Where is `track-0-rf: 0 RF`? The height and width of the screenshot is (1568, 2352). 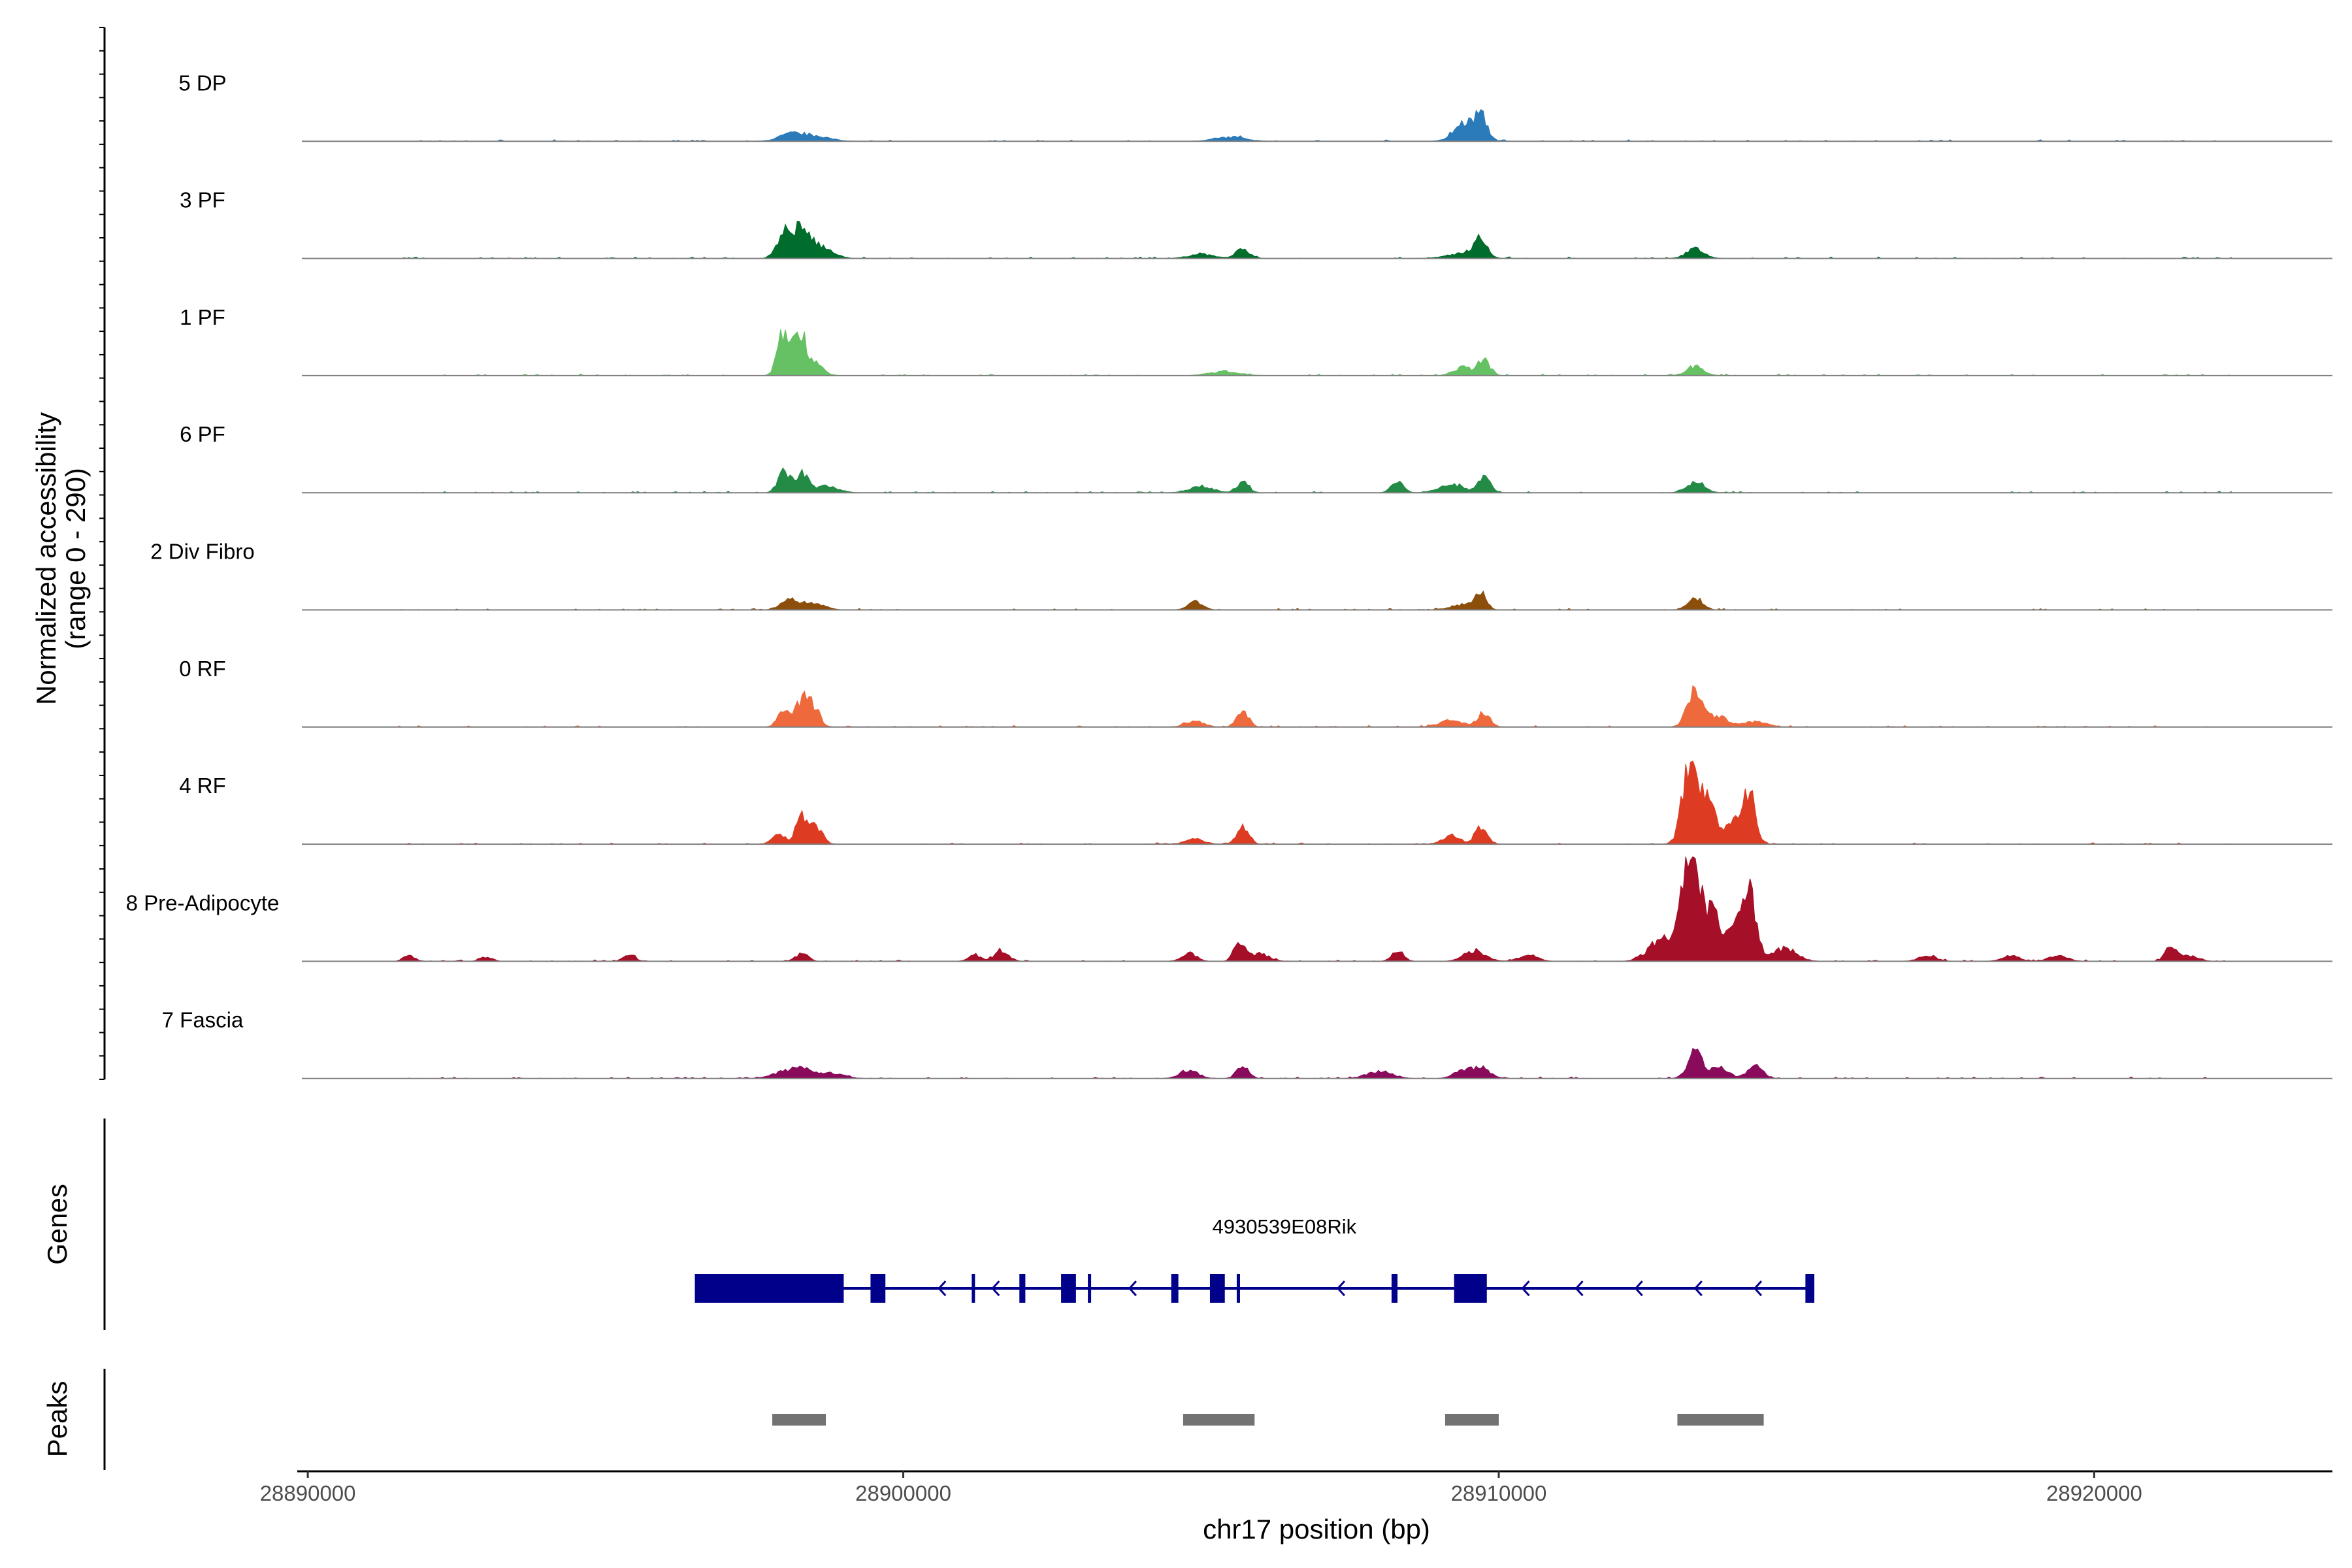
track-0-rf: 0 RF is located at coordinates (1255, 692).